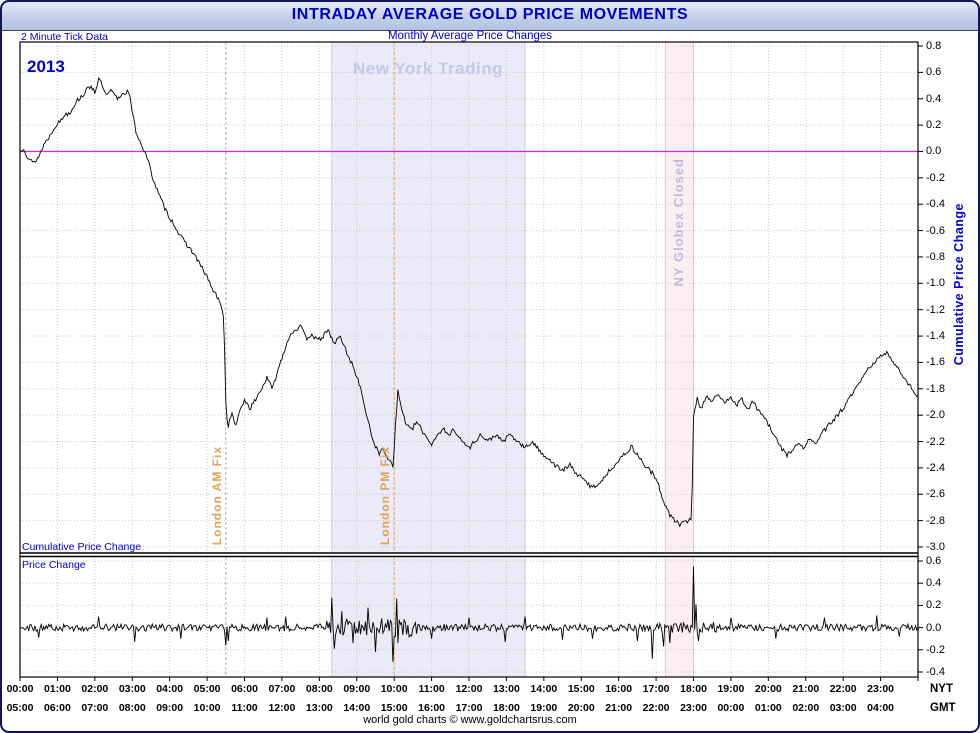 This screenshot has height=733, width=980. I want to click on cumulative-axis-title: Cumulative Price Change, so click(959, 284).